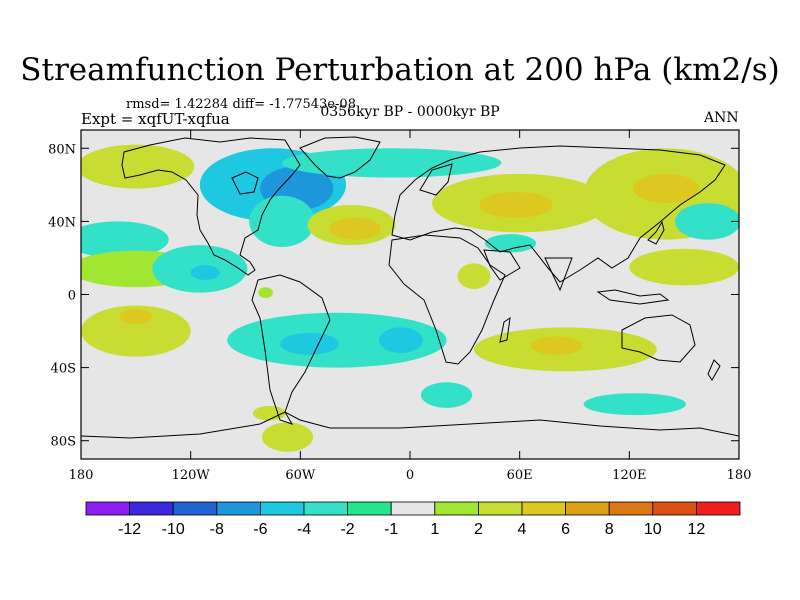  What do you see at coordinates (411, 529) in the screenshot?
I see `colorbar-labels: -12 -10 -8 -6 -4 -2 -1 1 2 4 6 8 10 12` at bounding box center [411, 529].